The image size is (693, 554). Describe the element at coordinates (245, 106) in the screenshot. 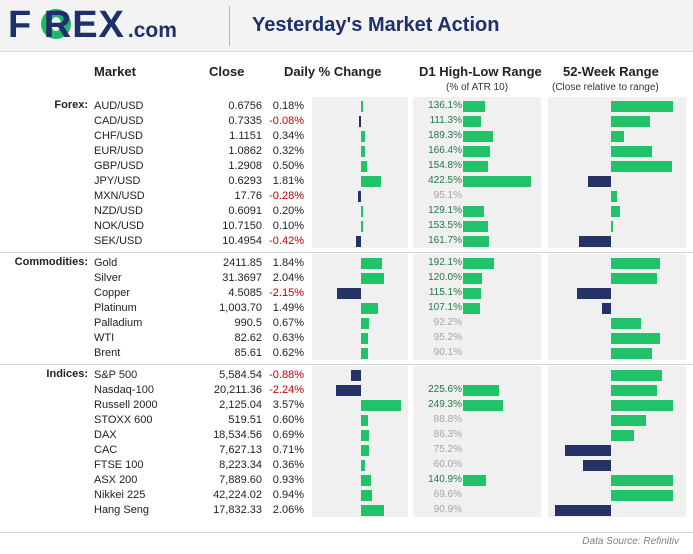

I see `close-value: 0.6756` at that location.